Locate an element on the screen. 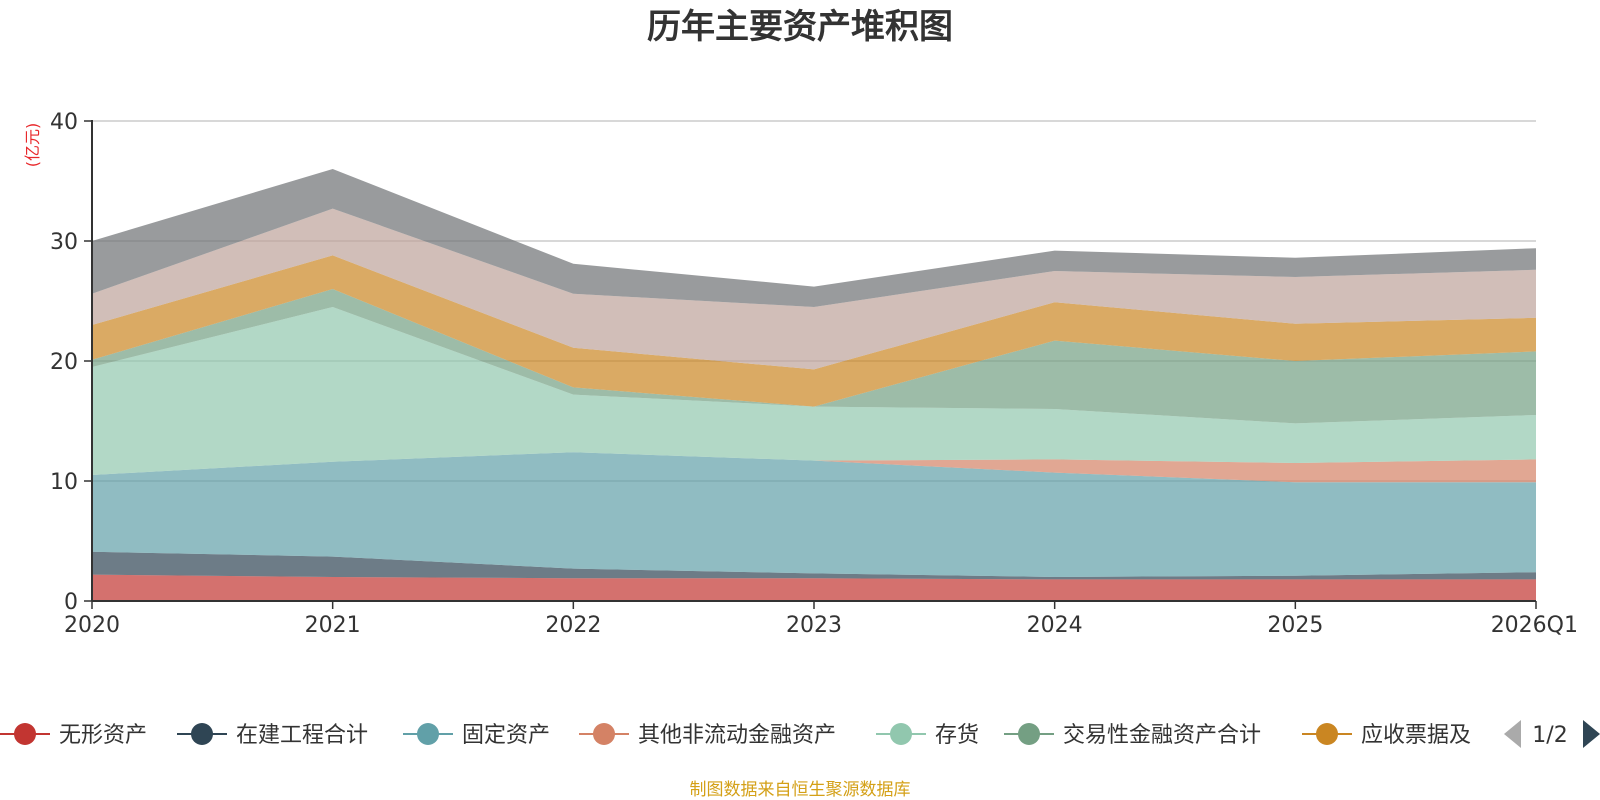  legend-label: 应收票据及 is located at coordinates (1416, 735).